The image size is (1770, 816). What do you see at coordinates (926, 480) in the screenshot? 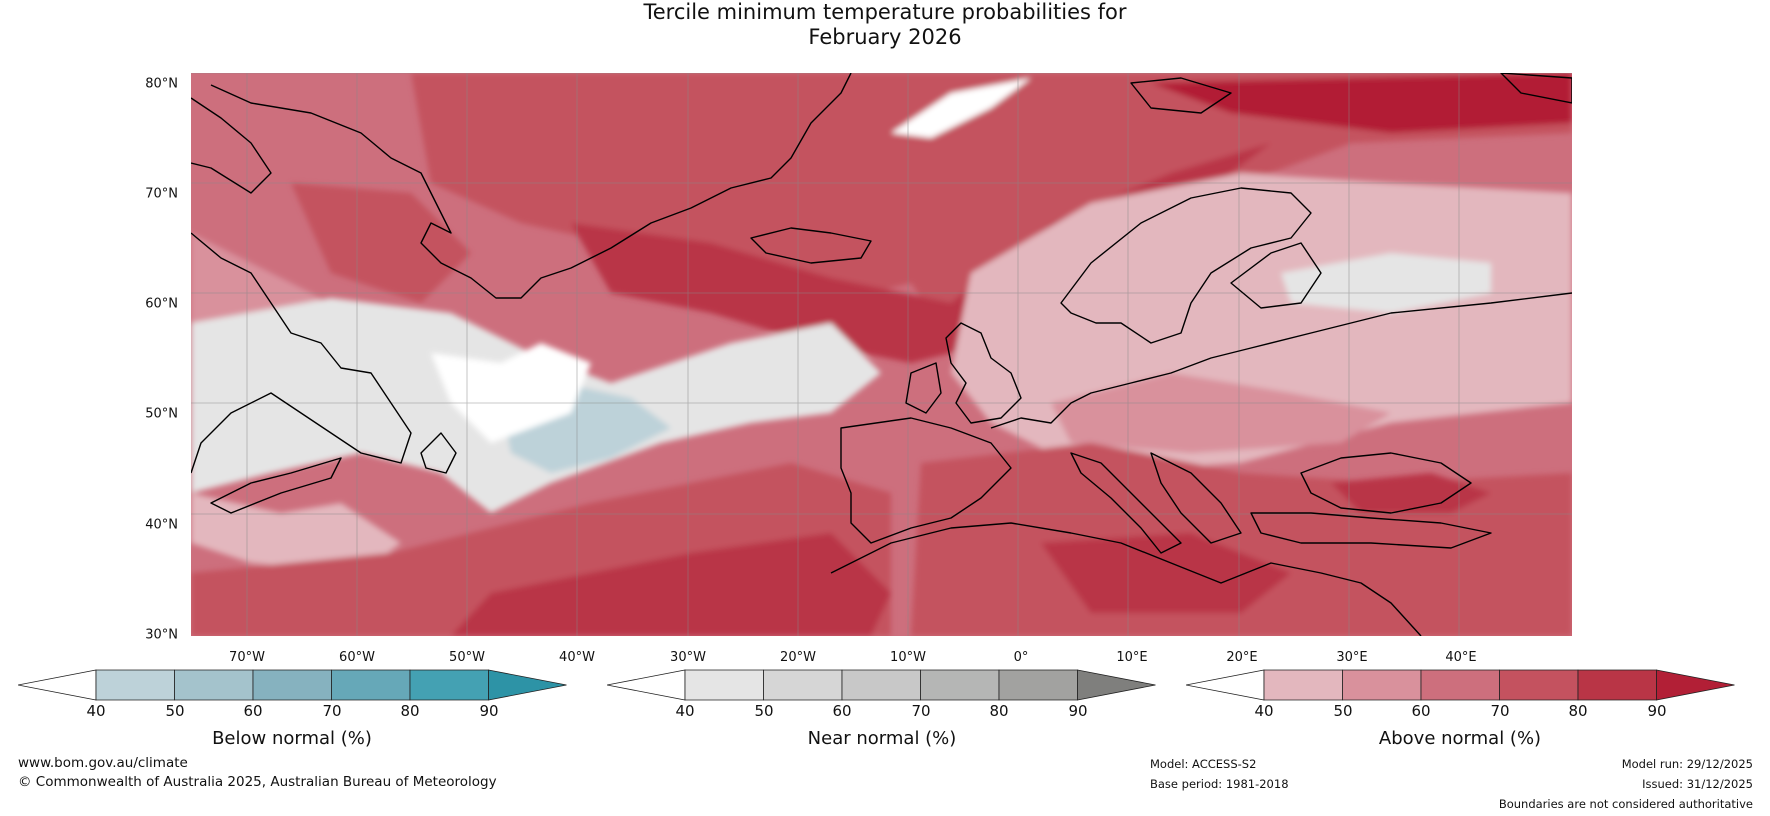
I see `coastline-iberia` at bounding box center [926, 480].